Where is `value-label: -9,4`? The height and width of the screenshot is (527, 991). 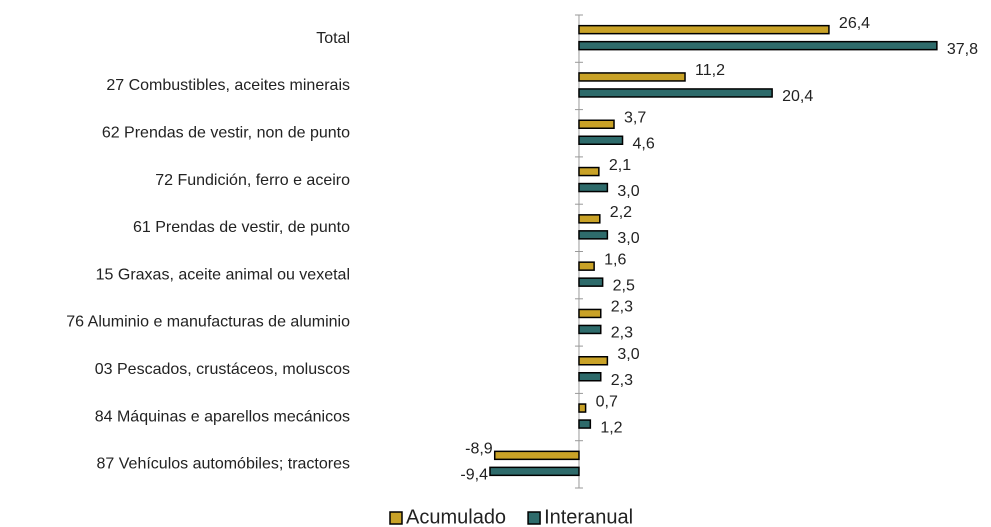 value-label: -9,4 is located at coordinates (474, 475).